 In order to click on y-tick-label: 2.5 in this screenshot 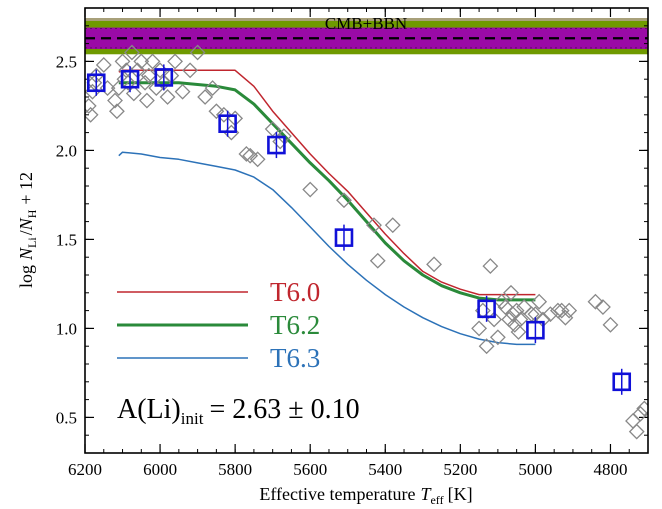, I will do `click(66, 61)`.